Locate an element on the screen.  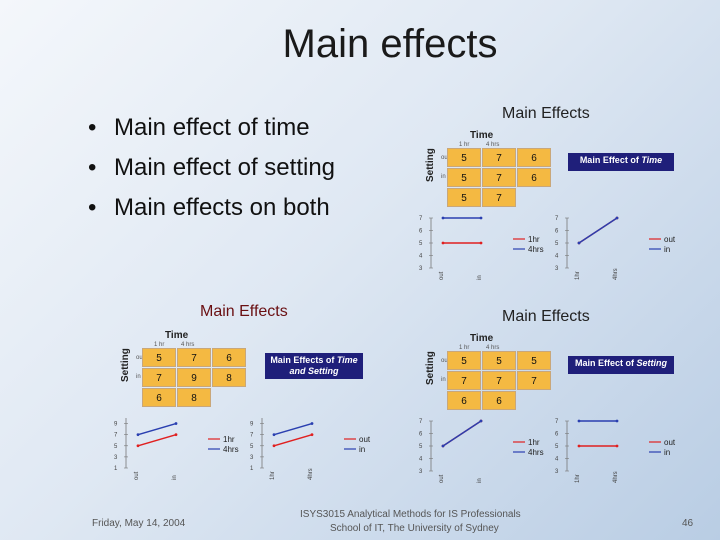
table-cell: 9 is located at coordinates (194, 377).